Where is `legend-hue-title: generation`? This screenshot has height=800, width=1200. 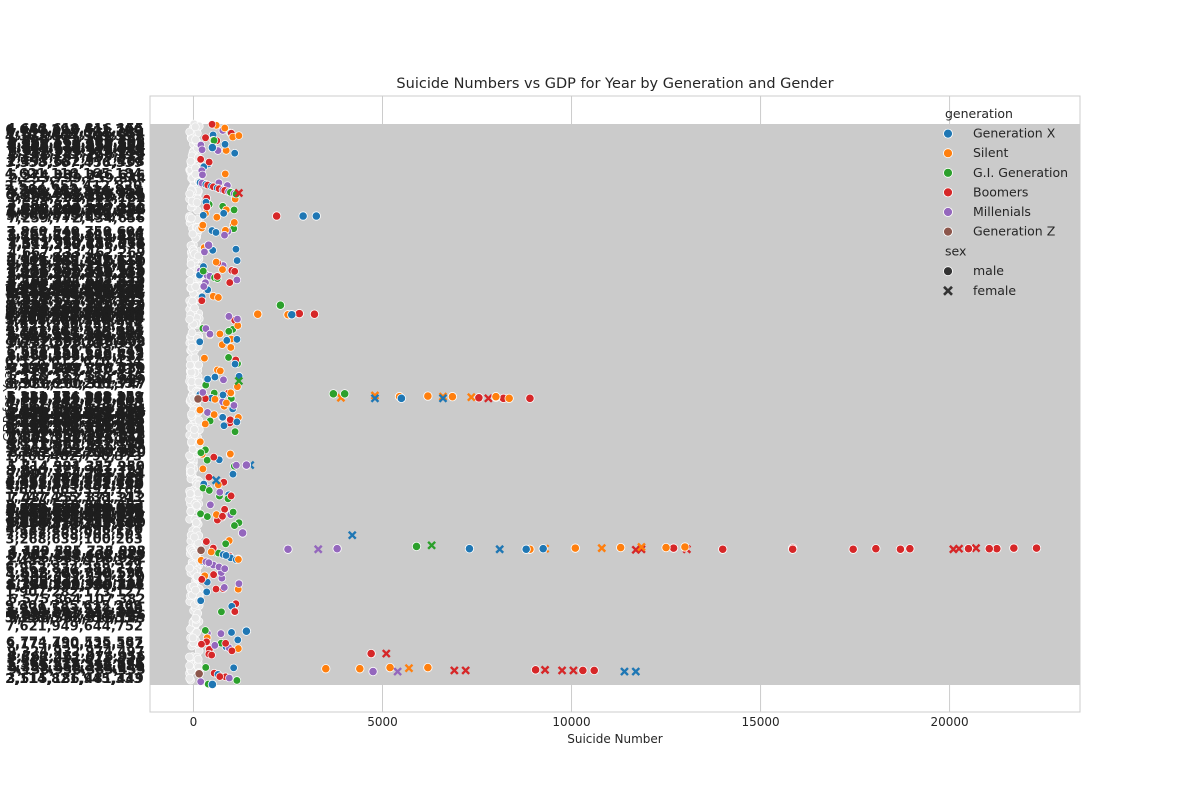
legend-hue-title: generation is located at coordinates (979, 113).